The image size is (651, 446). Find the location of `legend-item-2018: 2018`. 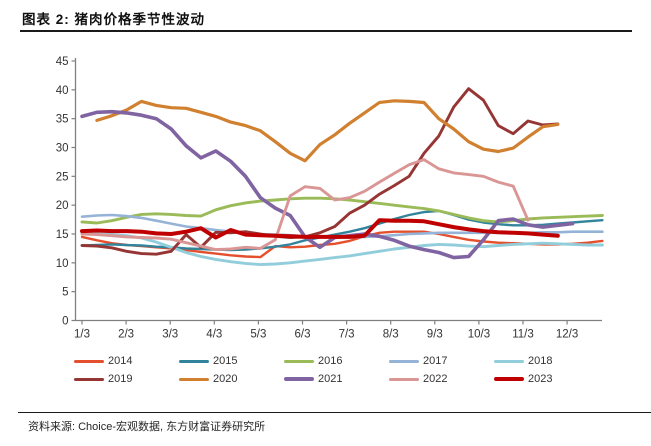

legend-item-2018: 2018 is located at coordinates (546, 361).